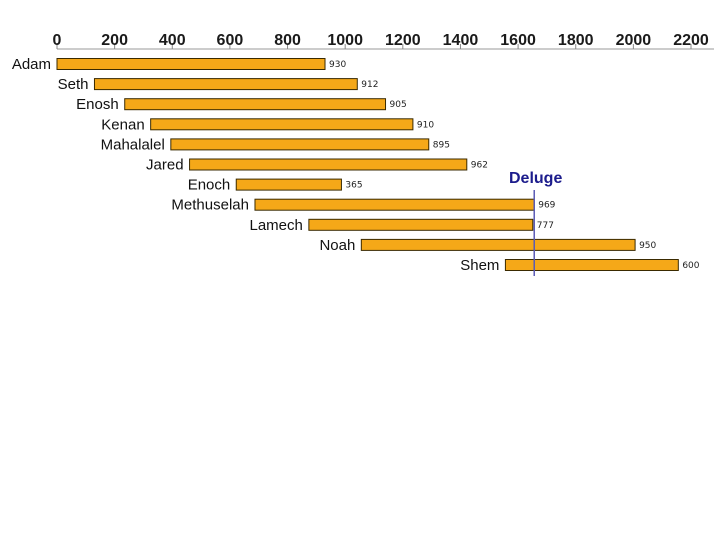  What do you see at coordinates (337, 245) in the screenshot?
I see `bar-name-label: Noah` at bounding box center [337, 245].